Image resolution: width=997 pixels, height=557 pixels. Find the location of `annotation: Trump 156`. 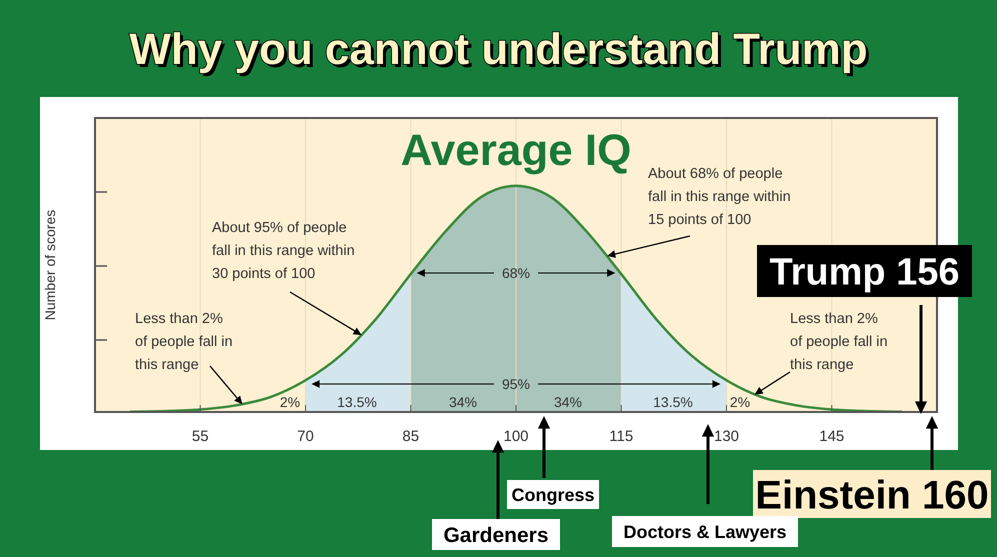

annotation: Trump 156 is located at coordinates (864, 273).